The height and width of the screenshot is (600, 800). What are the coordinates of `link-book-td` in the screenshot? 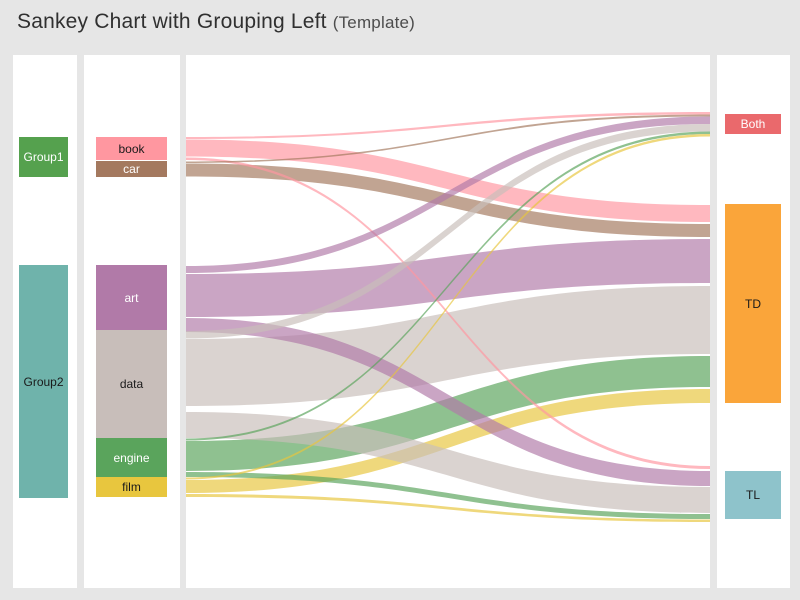 It's located at (448, 181).